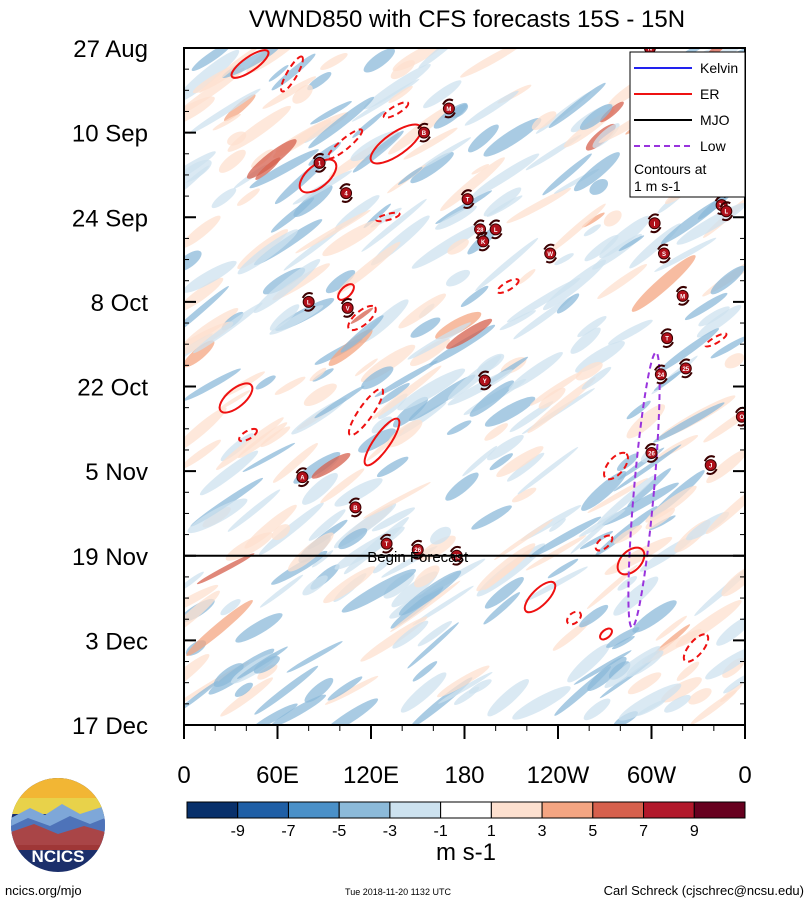 Image resolution: width=809 pixels, height=907 pixels. What do you see at coordinates (110, 218) in the screenshot?
I see `y-tick-label: 24 Sep` at bounding box center [110, 218].